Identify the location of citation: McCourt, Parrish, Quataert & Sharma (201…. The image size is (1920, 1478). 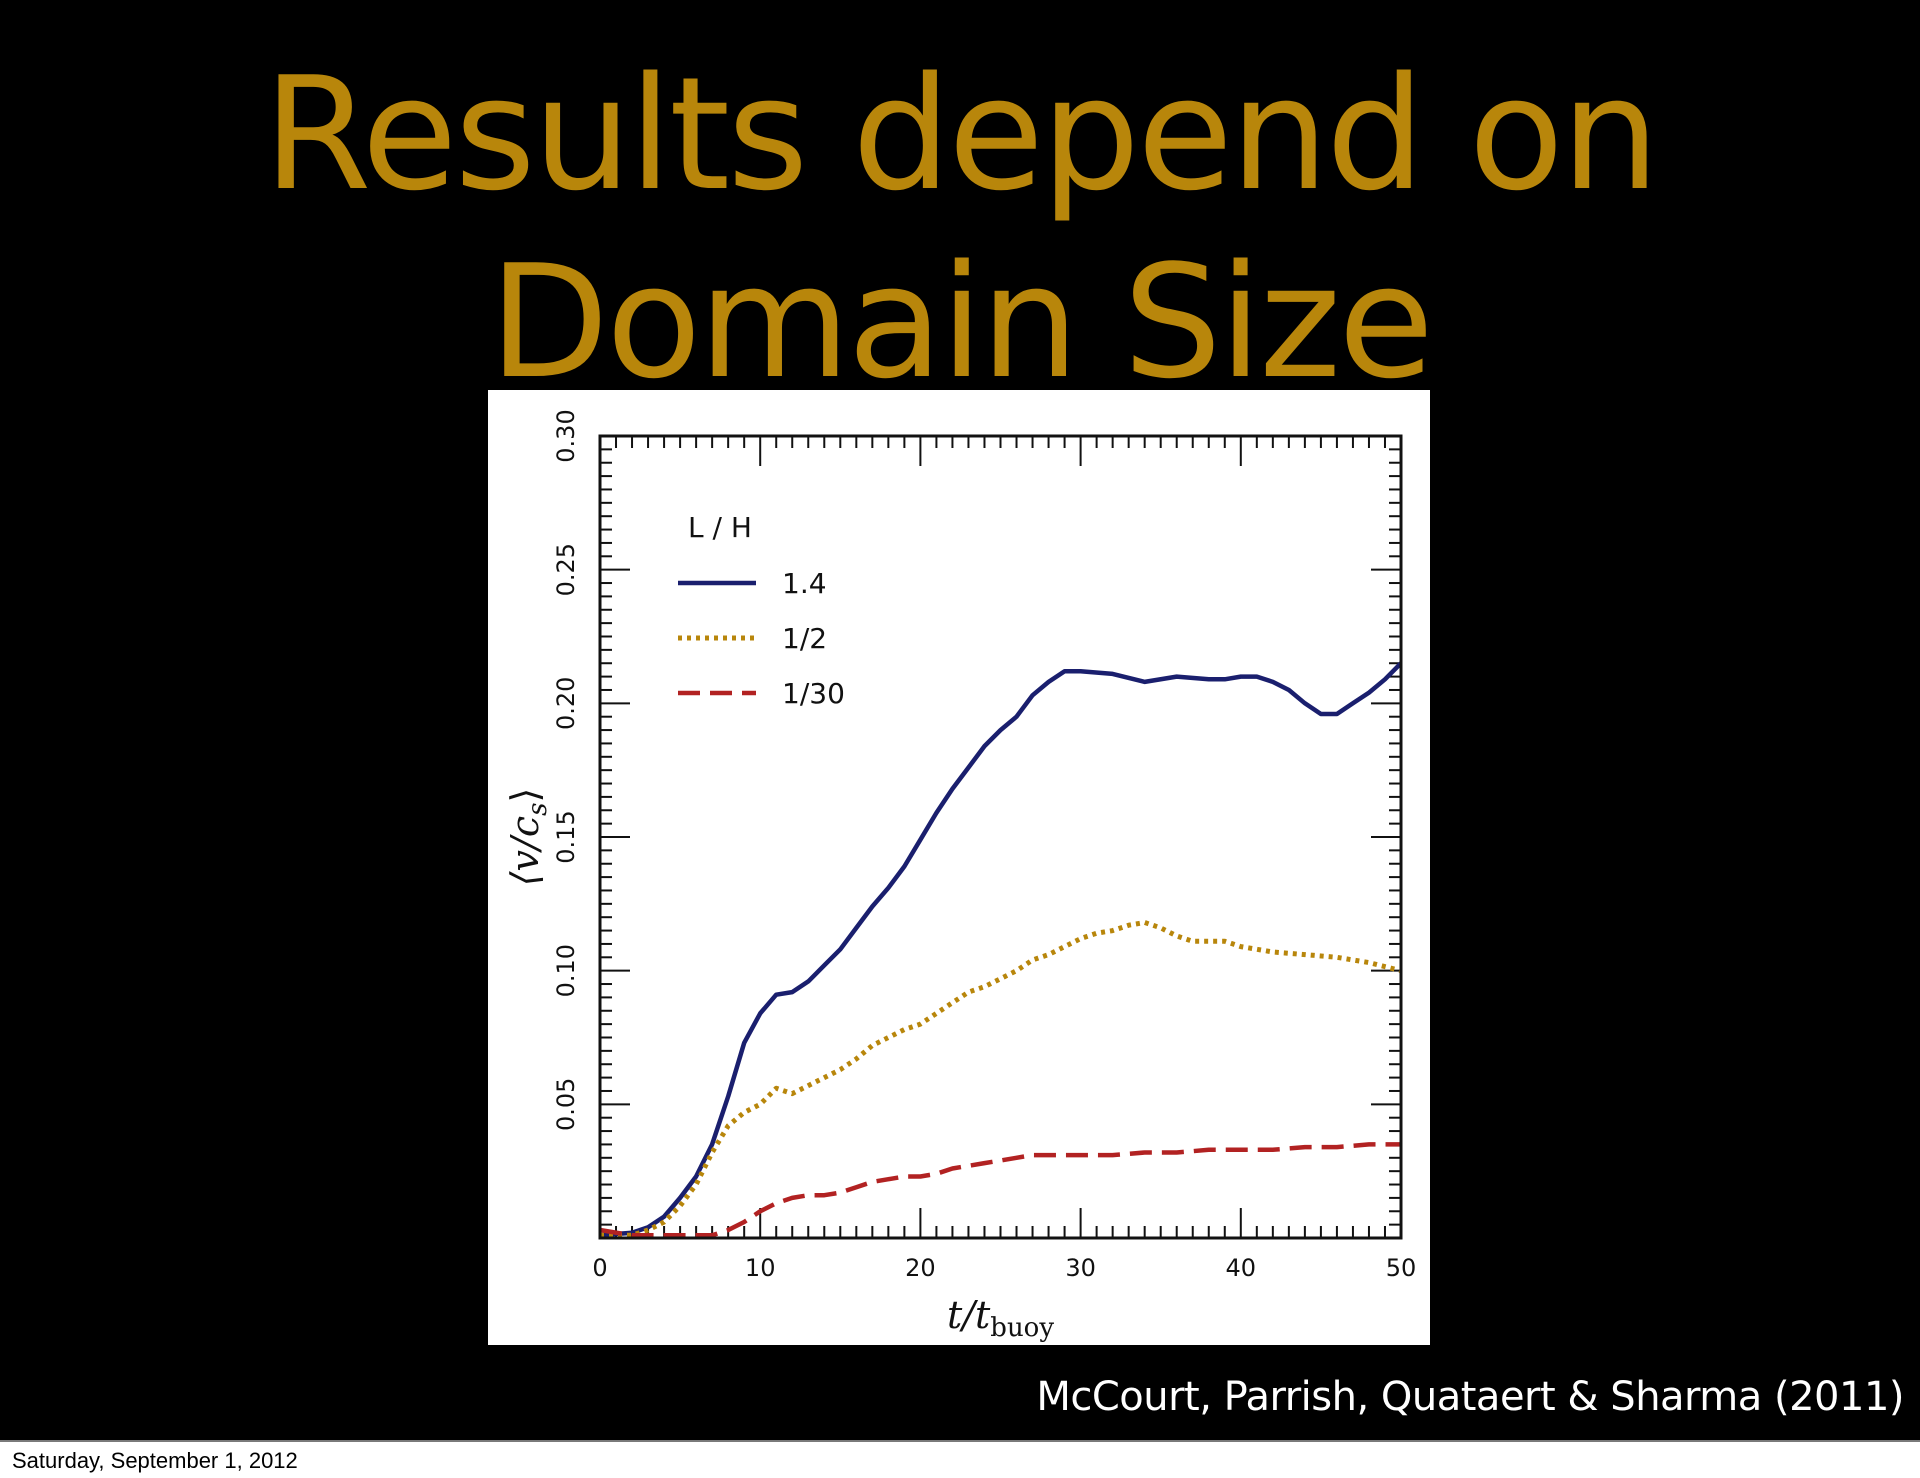
(1470, 1397).